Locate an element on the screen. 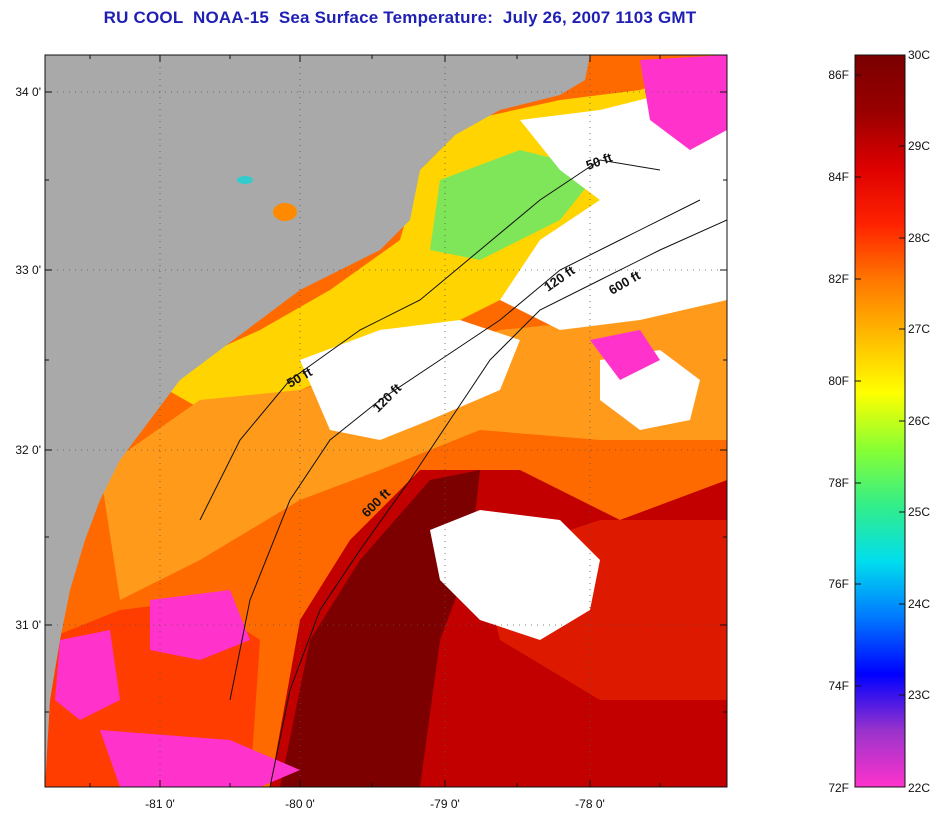 The width and height of the screenshot is (936, 817). inland-lake is located at coordinates (245, 180).